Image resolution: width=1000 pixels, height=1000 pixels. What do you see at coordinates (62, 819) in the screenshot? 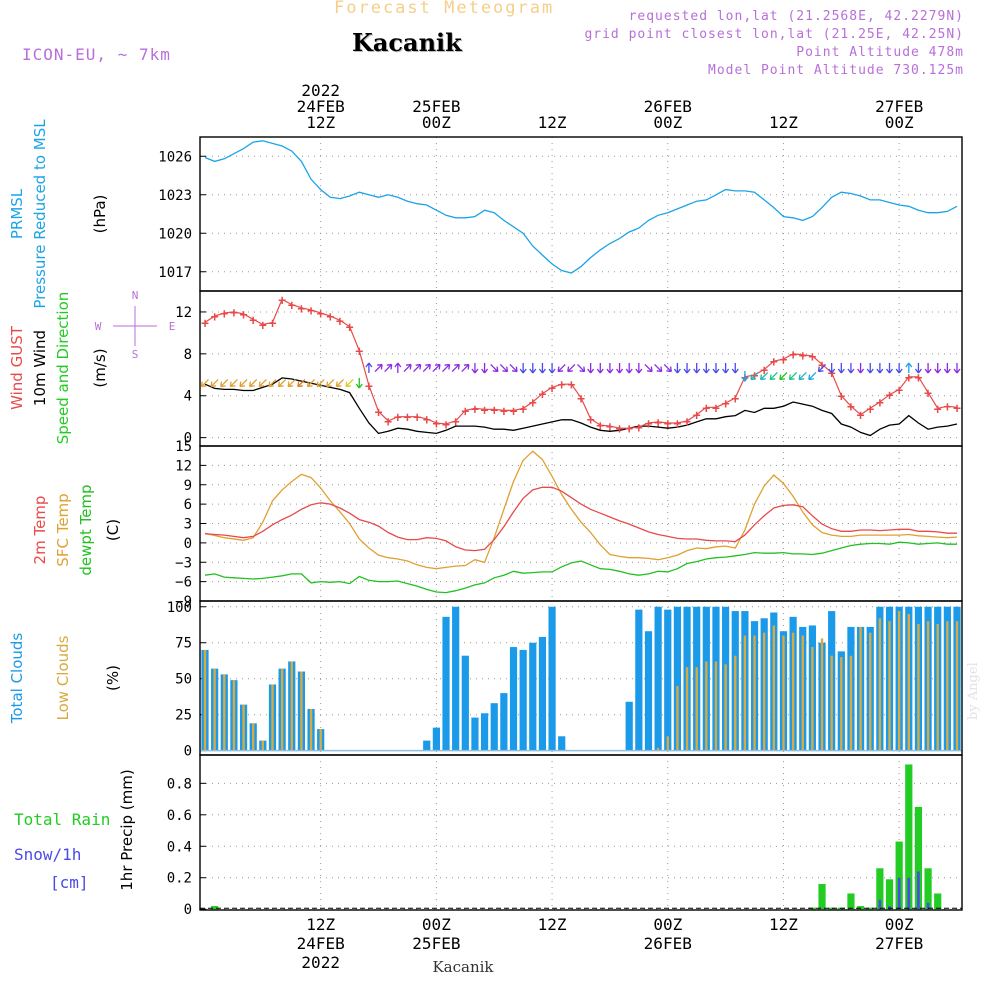
I see `rain-legend: Total Rain` at bounding box center [62, 819].